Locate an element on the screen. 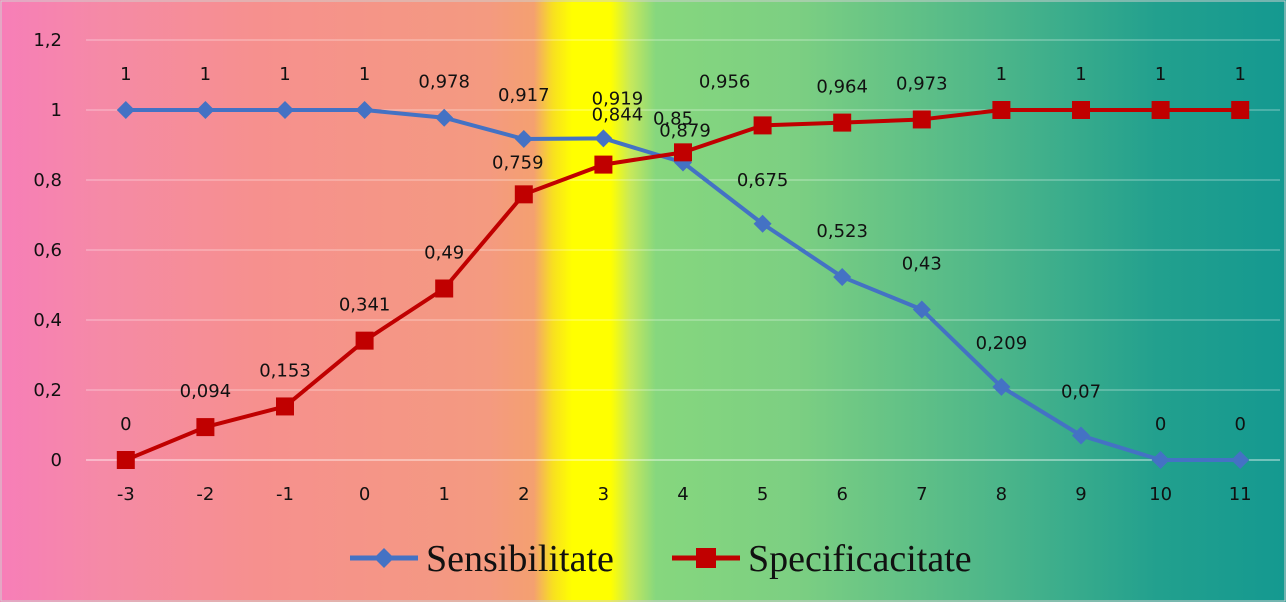  x-tick-label: 8 is located at coordinates (1001, 494).